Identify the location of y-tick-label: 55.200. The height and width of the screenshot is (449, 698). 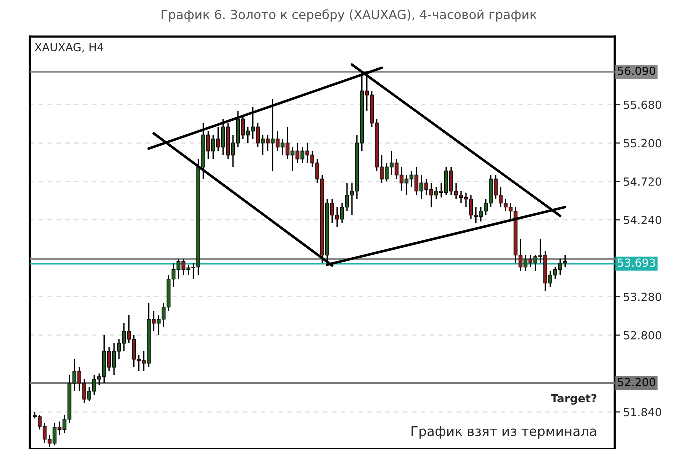
(643, 143).